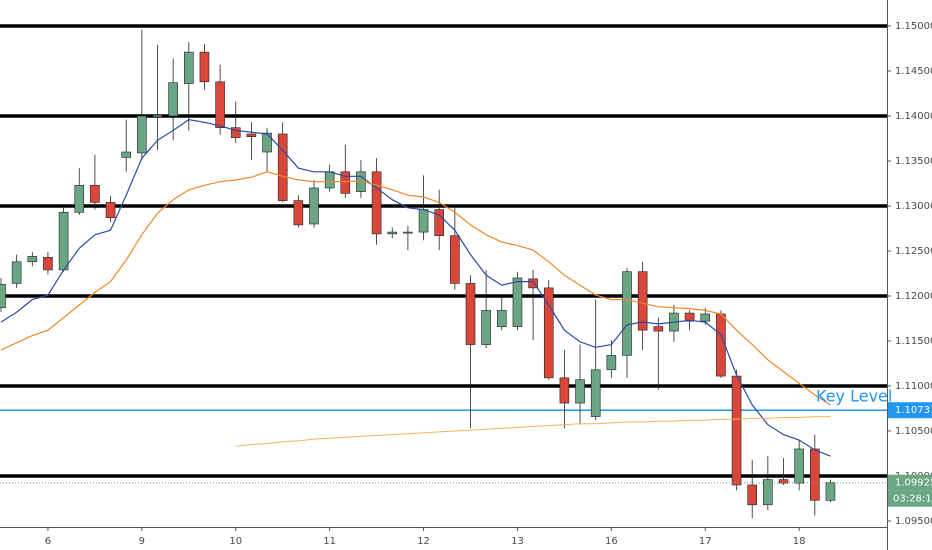 Image resolution: width=932 pixels, height=550 pixels. Describe the element at coordinates (48, 541) in the screenshot. I see `x-tick-label: 6` at that location.